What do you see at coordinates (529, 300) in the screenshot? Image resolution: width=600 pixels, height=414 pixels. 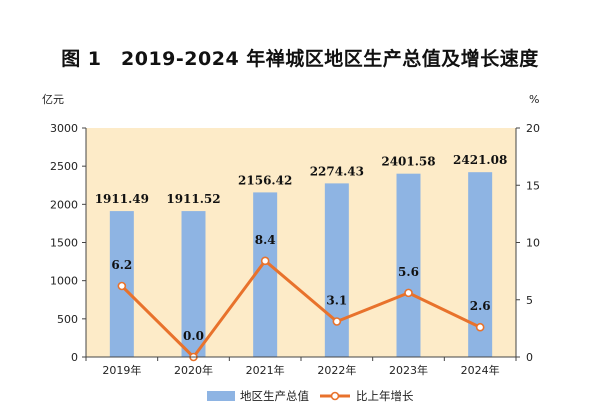 I see `right-tick-label: 5` at bounding box center [529, 300].